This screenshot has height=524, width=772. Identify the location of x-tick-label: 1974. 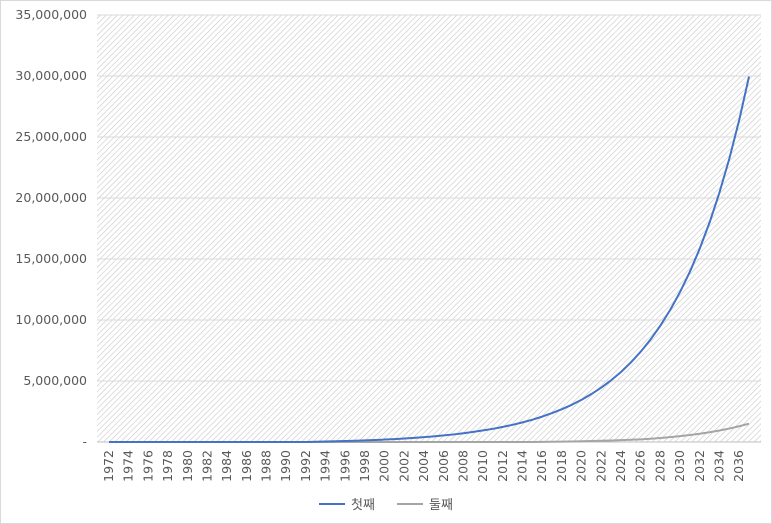
(128, 466).